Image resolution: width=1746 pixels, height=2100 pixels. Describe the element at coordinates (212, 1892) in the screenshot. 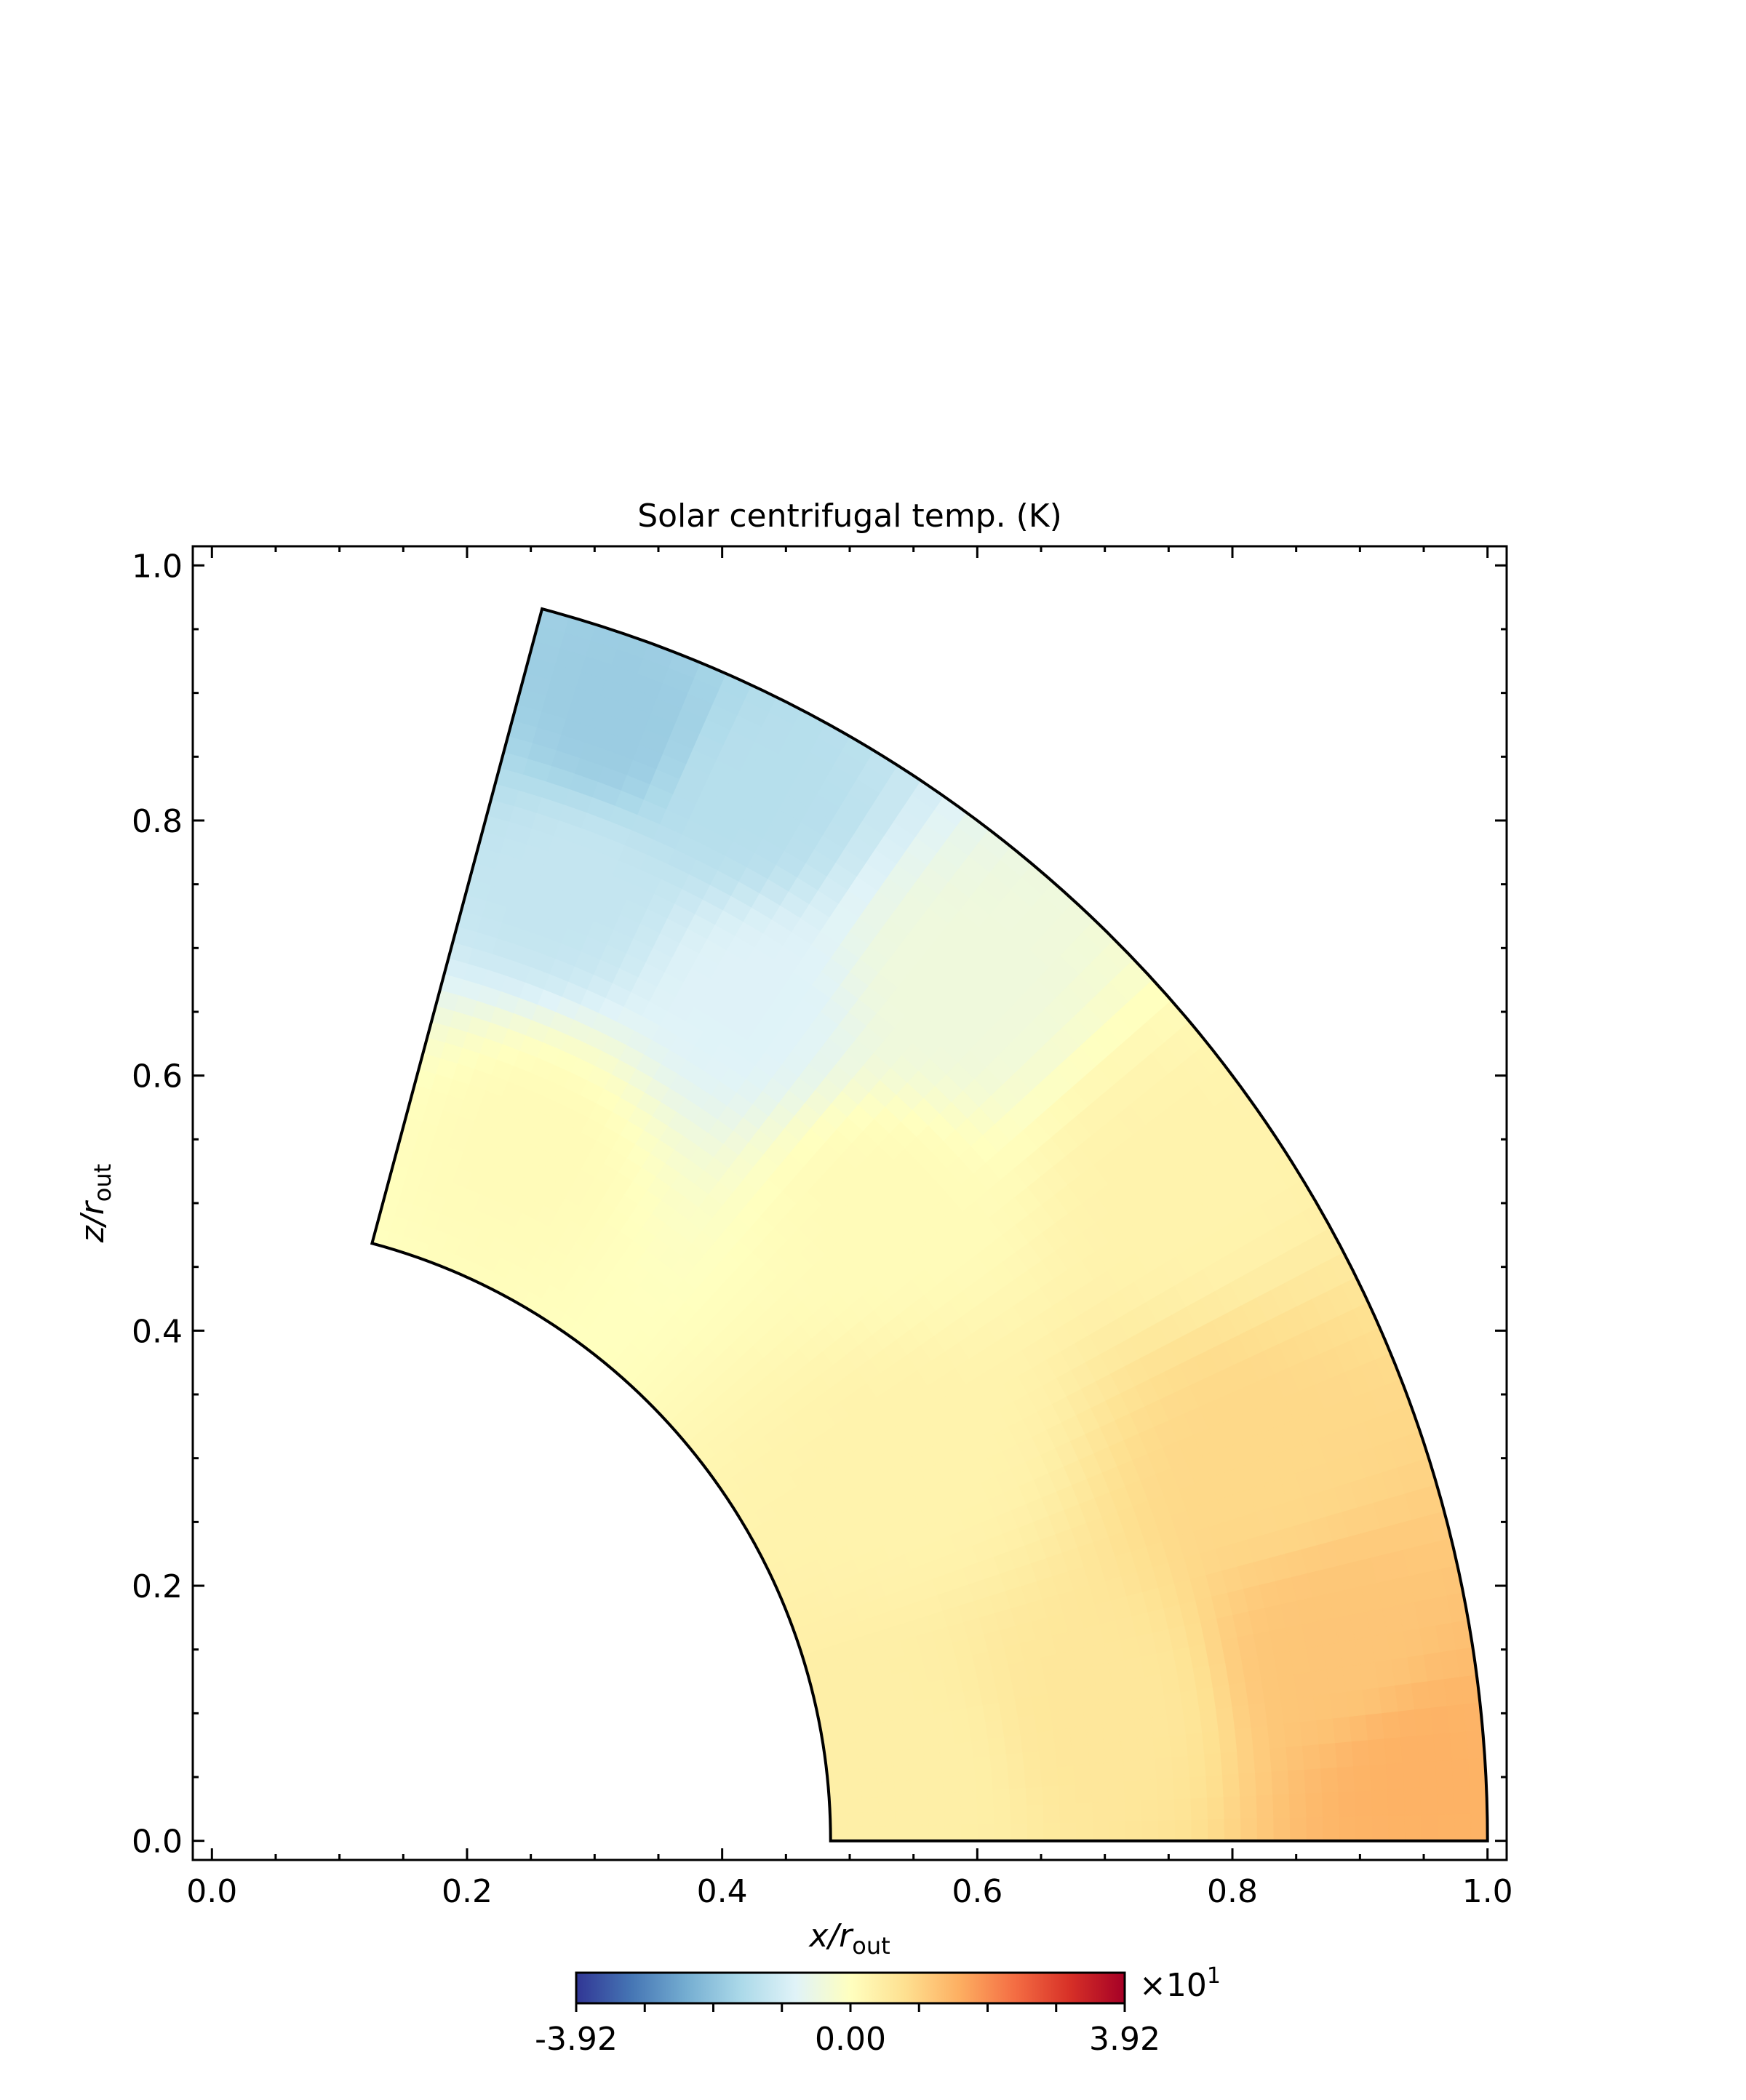

I see `x-tick-label: 0.0` at that location.